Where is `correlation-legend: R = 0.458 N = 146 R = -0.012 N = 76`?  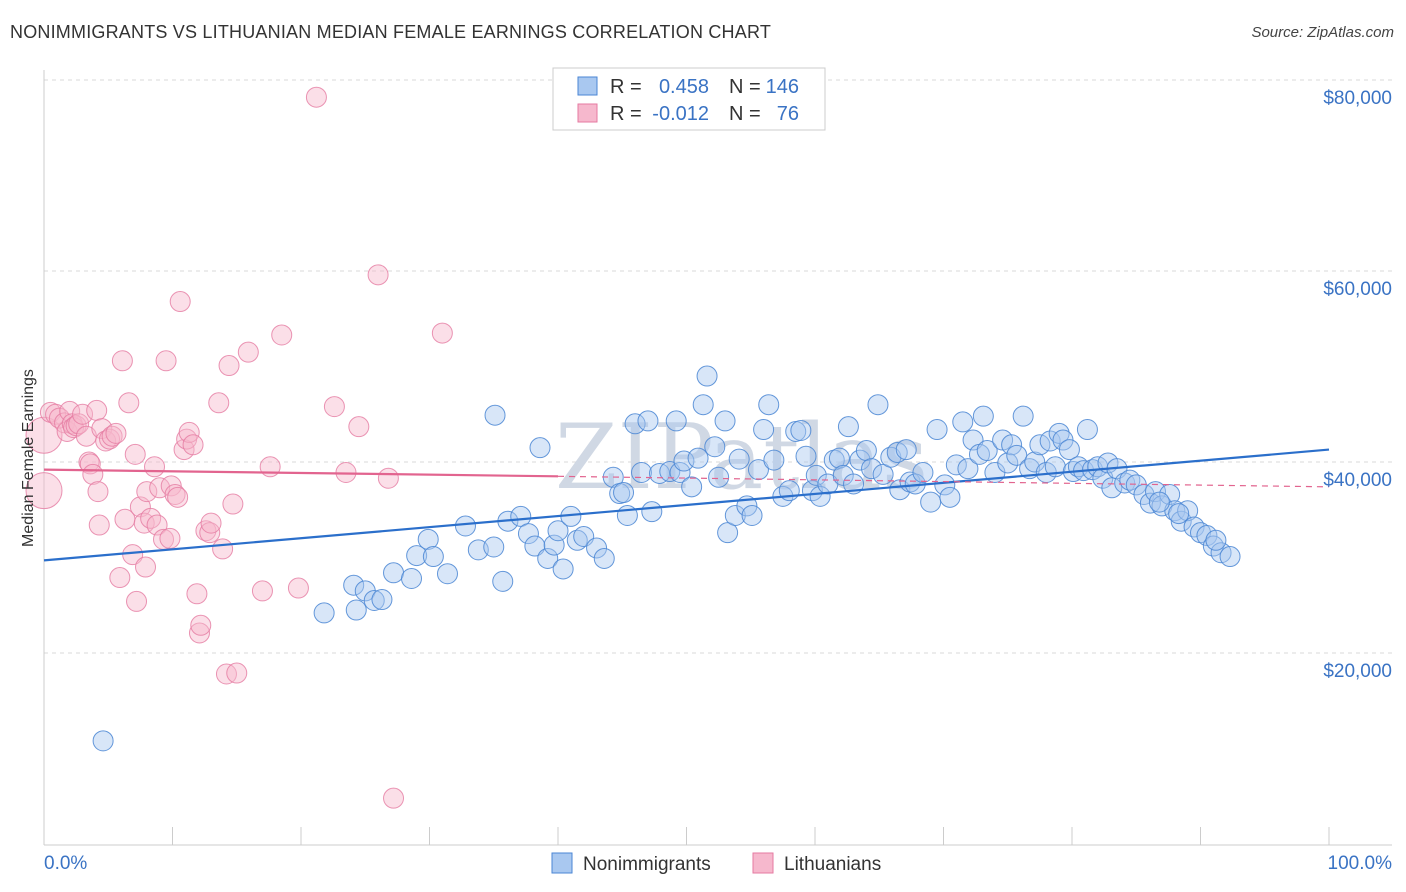 correlation-legend: R = 0.458 N = 146 R = -0.012 N = 76 is located at coordinates (689, 99).